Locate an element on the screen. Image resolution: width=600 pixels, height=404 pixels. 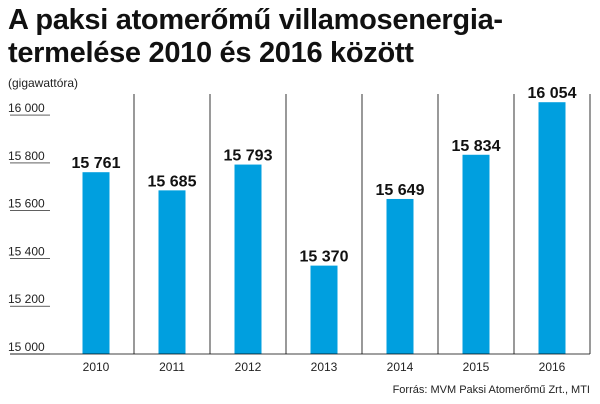
y-tick-label: 15 600 is located at coordinates (26, 204).